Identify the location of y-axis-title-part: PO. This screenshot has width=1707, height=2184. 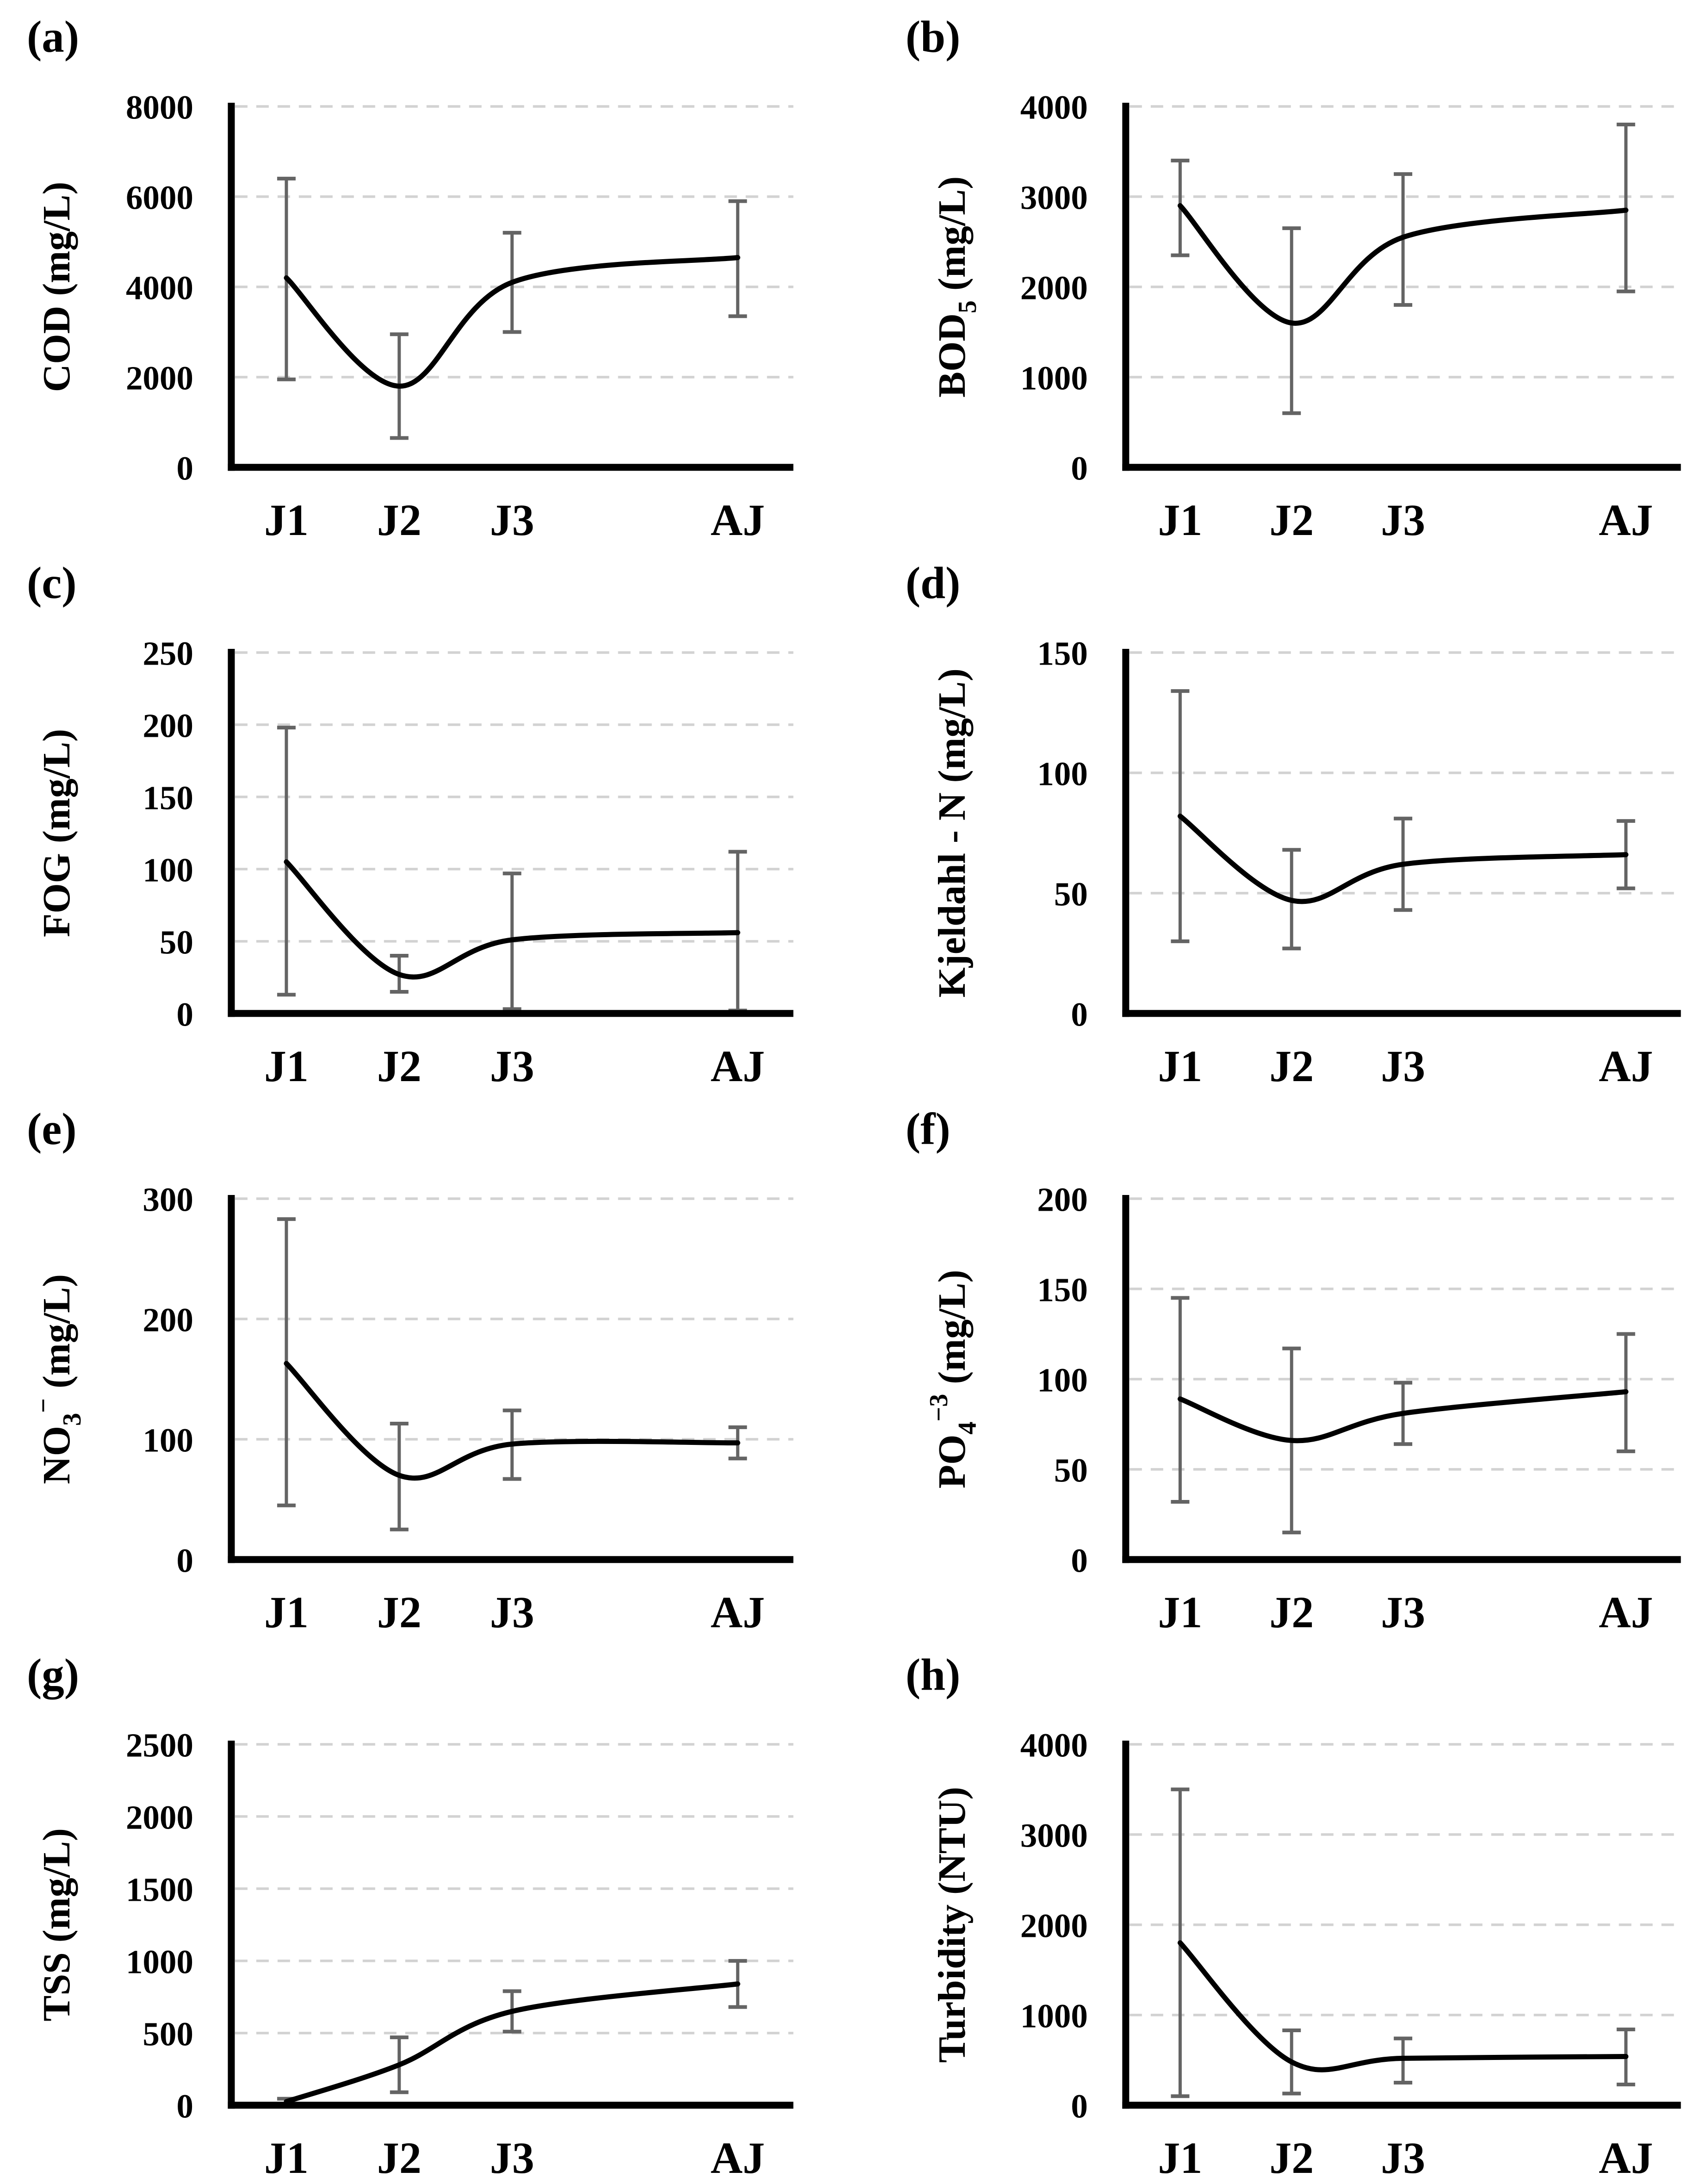
(951, 1461).